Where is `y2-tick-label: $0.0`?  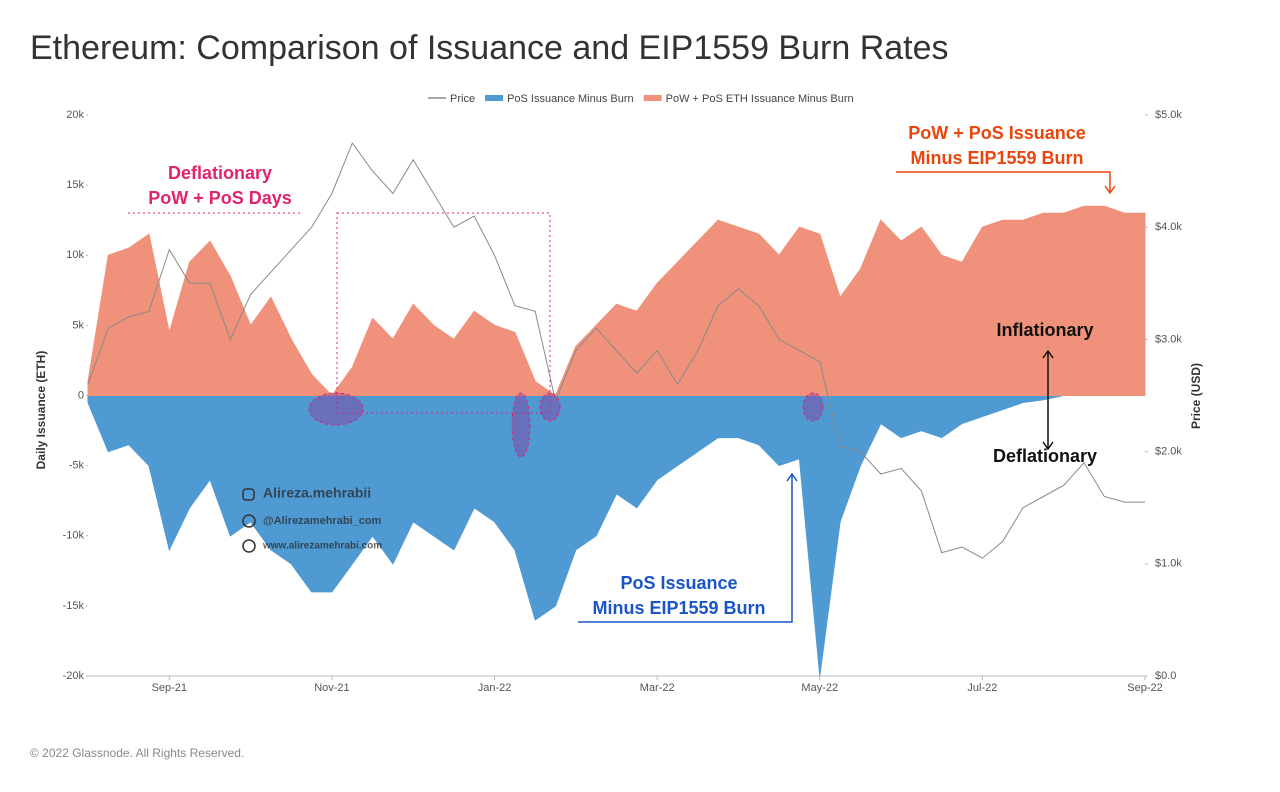
y2-tick-label: $0.0 is located at coordinates (1165, 676).